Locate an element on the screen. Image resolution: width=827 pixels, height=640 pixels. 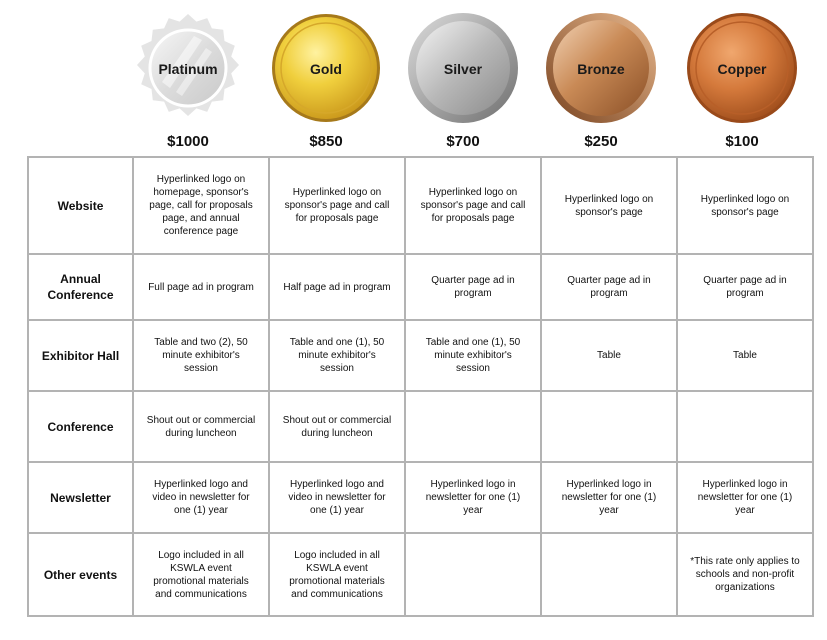
tier-gold: Gold $850 is located at coordinates (326, 81).